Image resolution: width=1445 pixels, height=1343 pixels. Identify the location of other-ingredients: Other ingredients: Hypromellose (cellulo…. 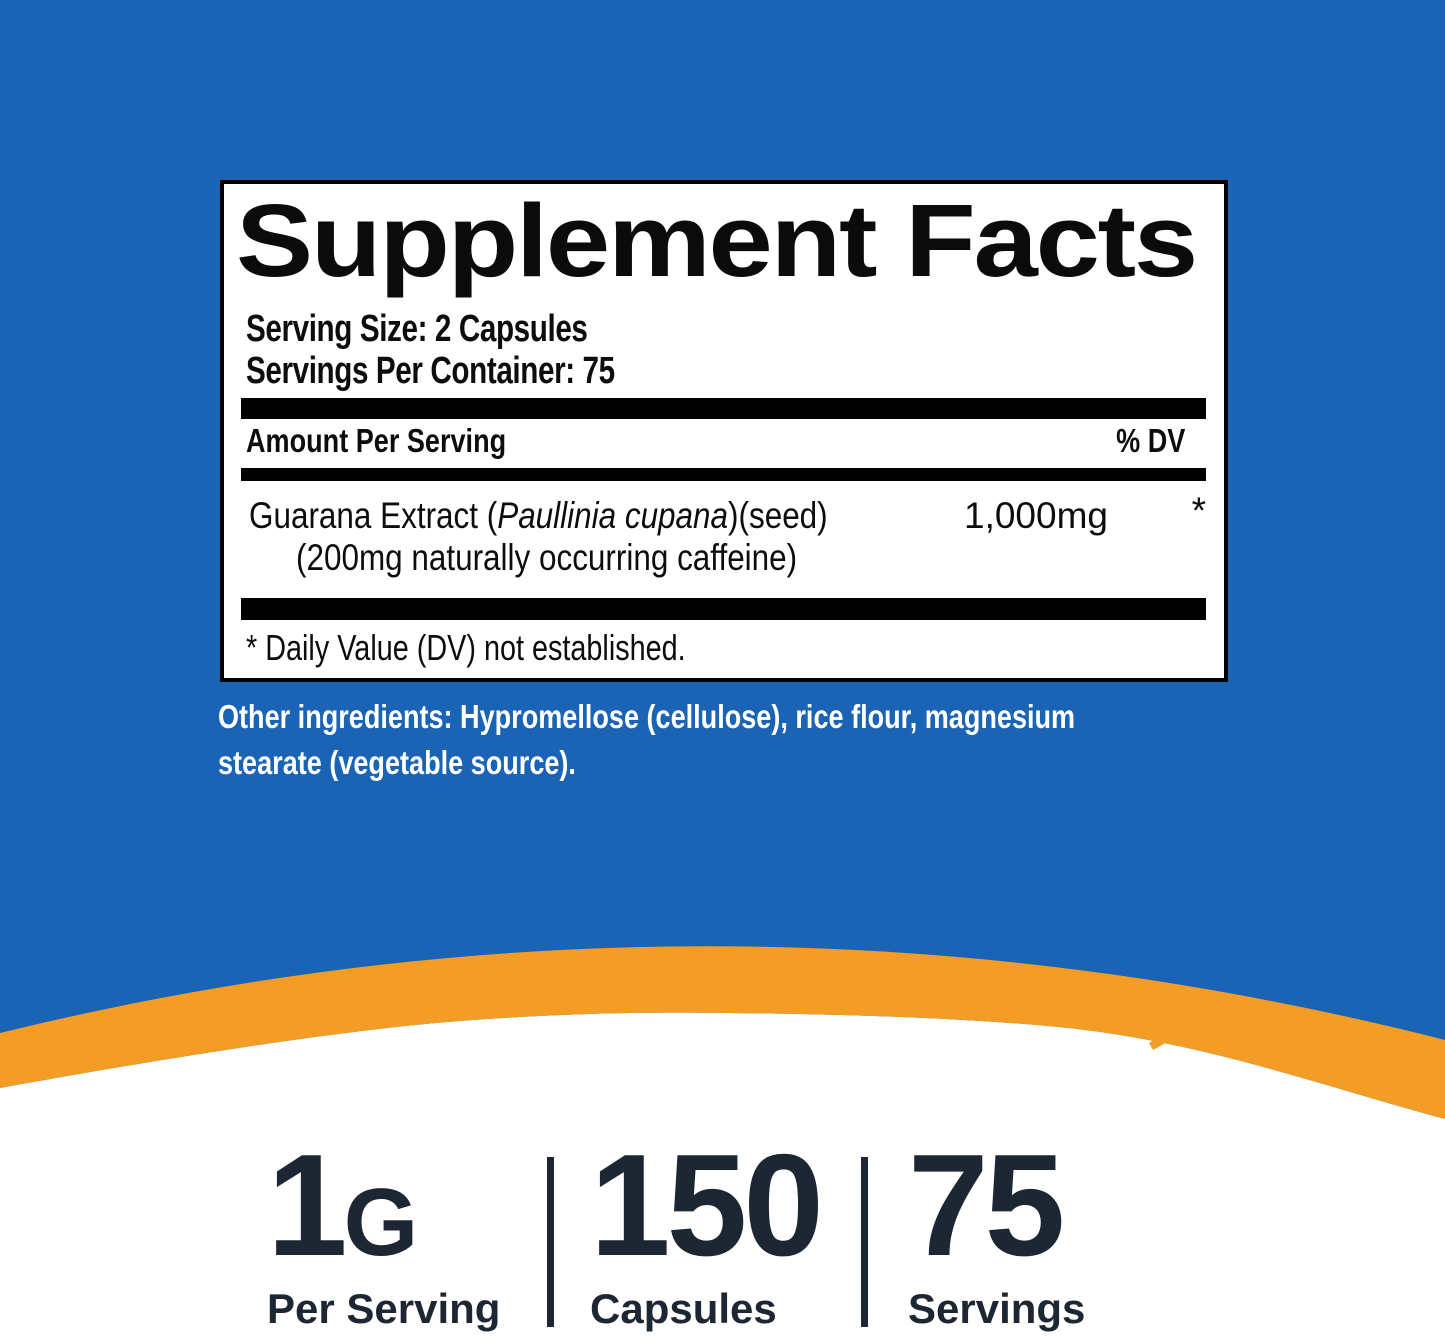
(710, 740).